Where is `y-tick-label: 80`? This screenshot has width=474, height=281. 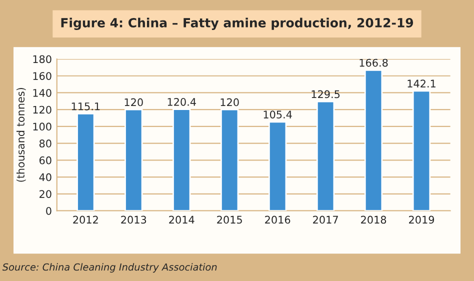 y-tick-label: 80 is located at coordinates (45, 144).